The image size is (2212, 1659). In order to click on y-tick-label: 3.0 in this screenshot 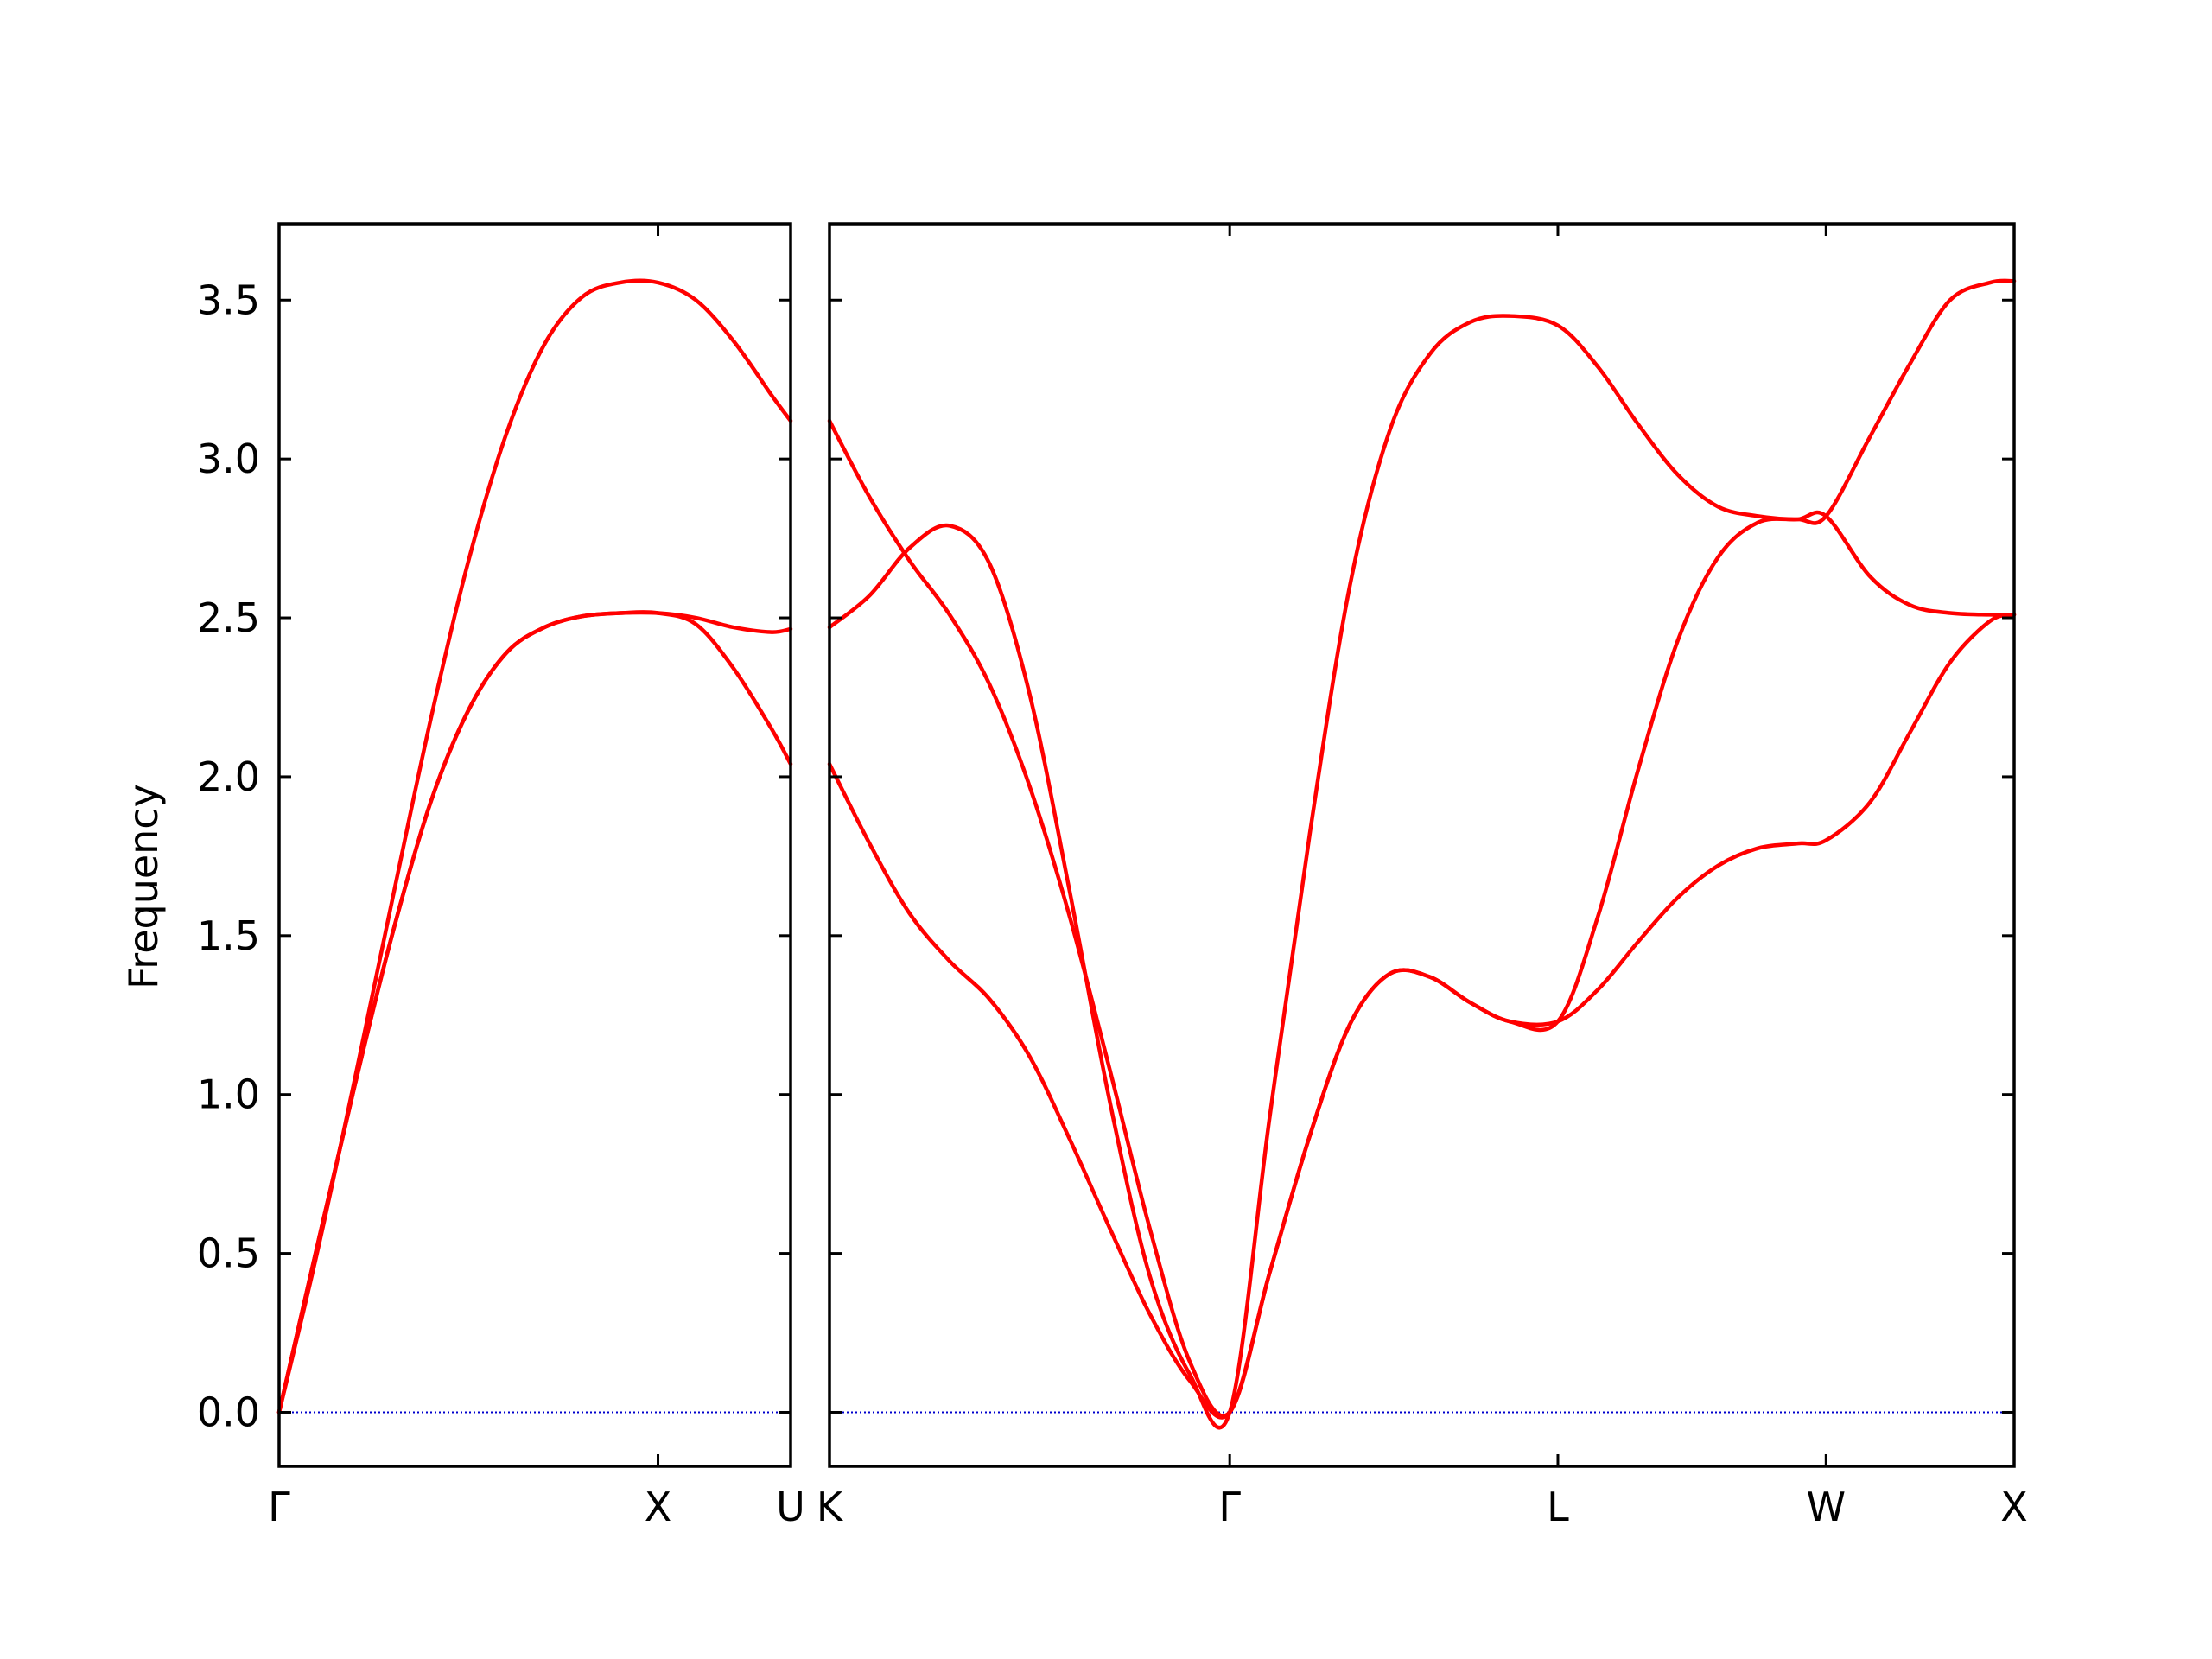, I will do `click(229, 458)`.